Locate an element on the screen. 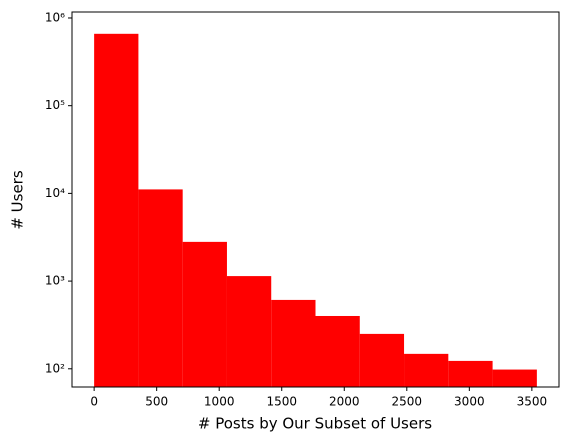  x-tick-label: 2000 is located at coordinates (344, 402).